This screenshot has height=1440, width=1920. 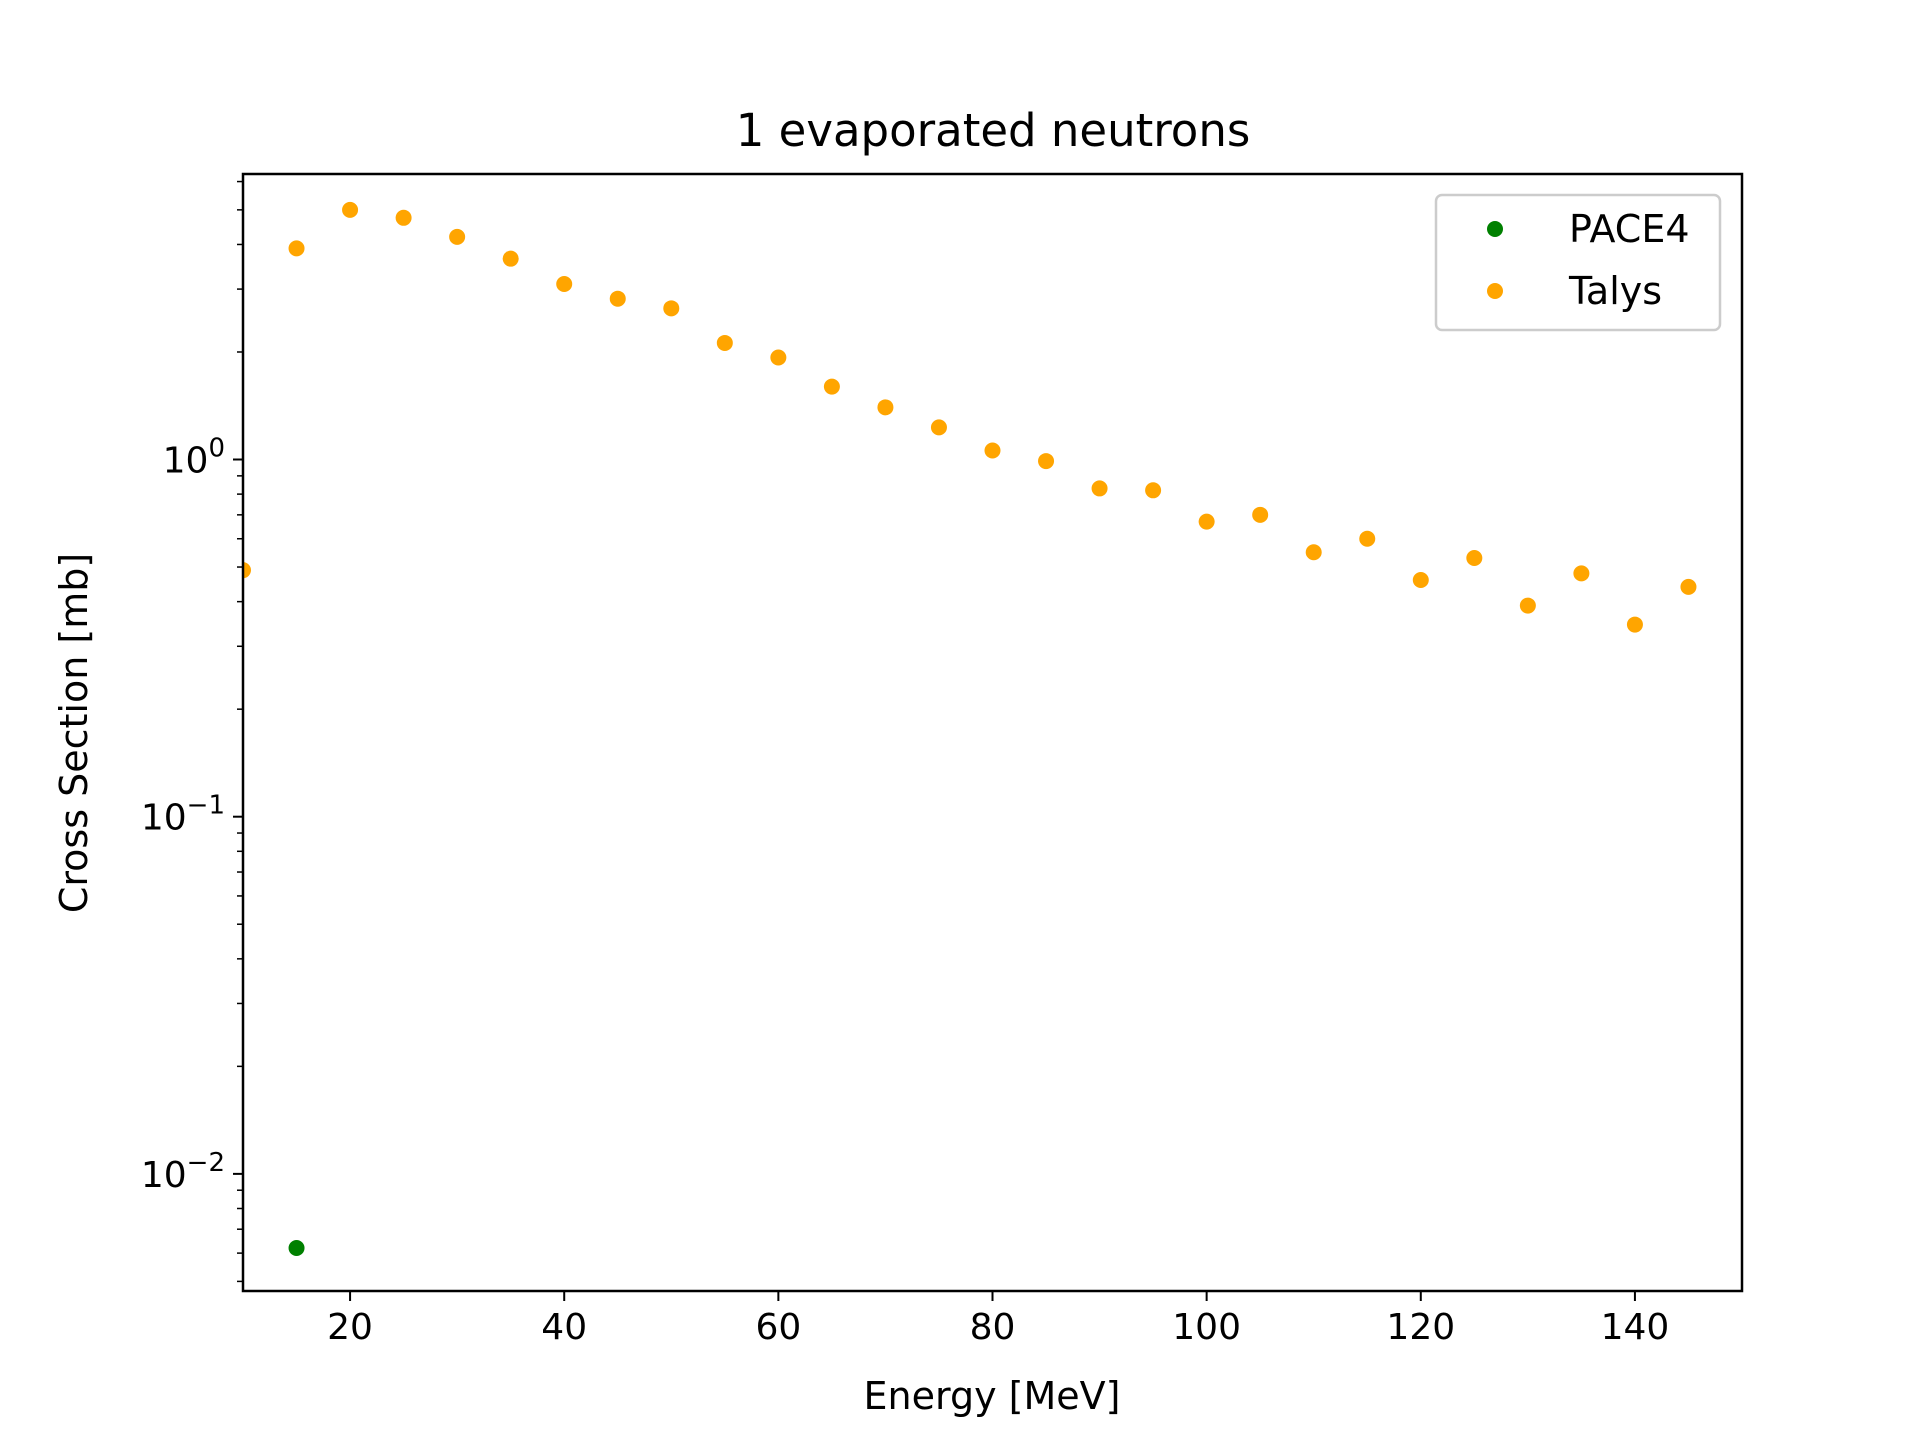 I want to click on x-axis-label: Energy [MeV], so click(x=992, y=1396).